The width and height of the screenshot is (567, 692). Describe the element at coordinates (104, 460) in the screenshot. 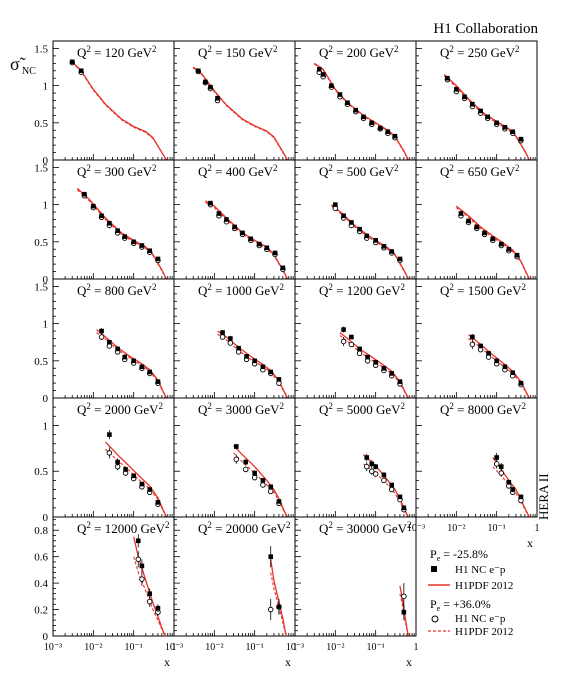

I see `panel-q2-2000: 0 0.5 1 Q2 = 2000 GeV2` at that location.